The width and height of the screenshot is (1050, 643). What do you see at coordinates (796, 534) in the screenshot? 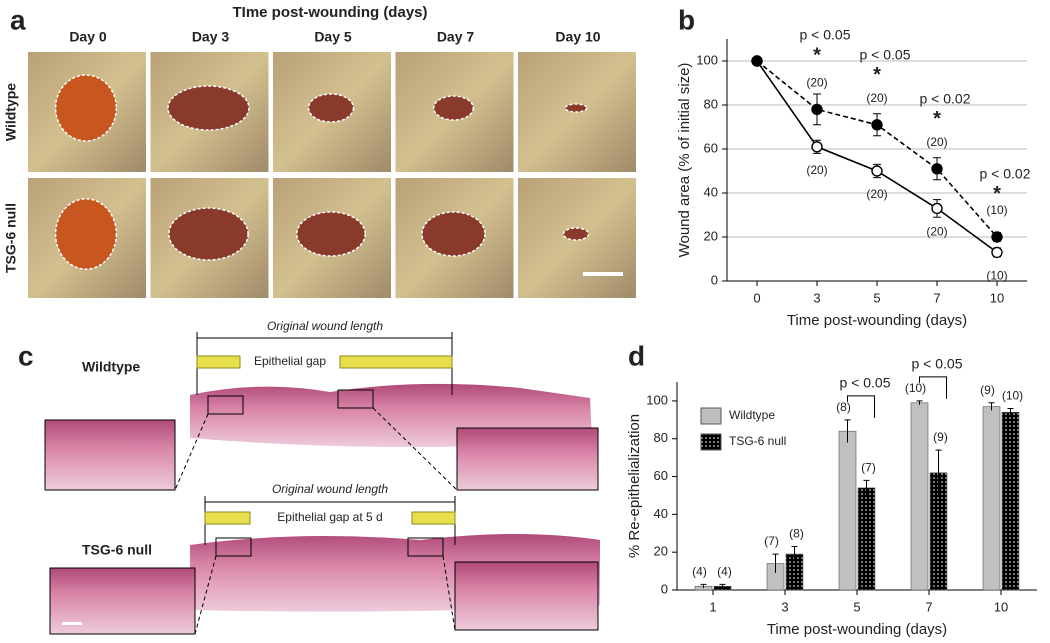
I see `n-label: (8)` at bounding box center [796, 534].